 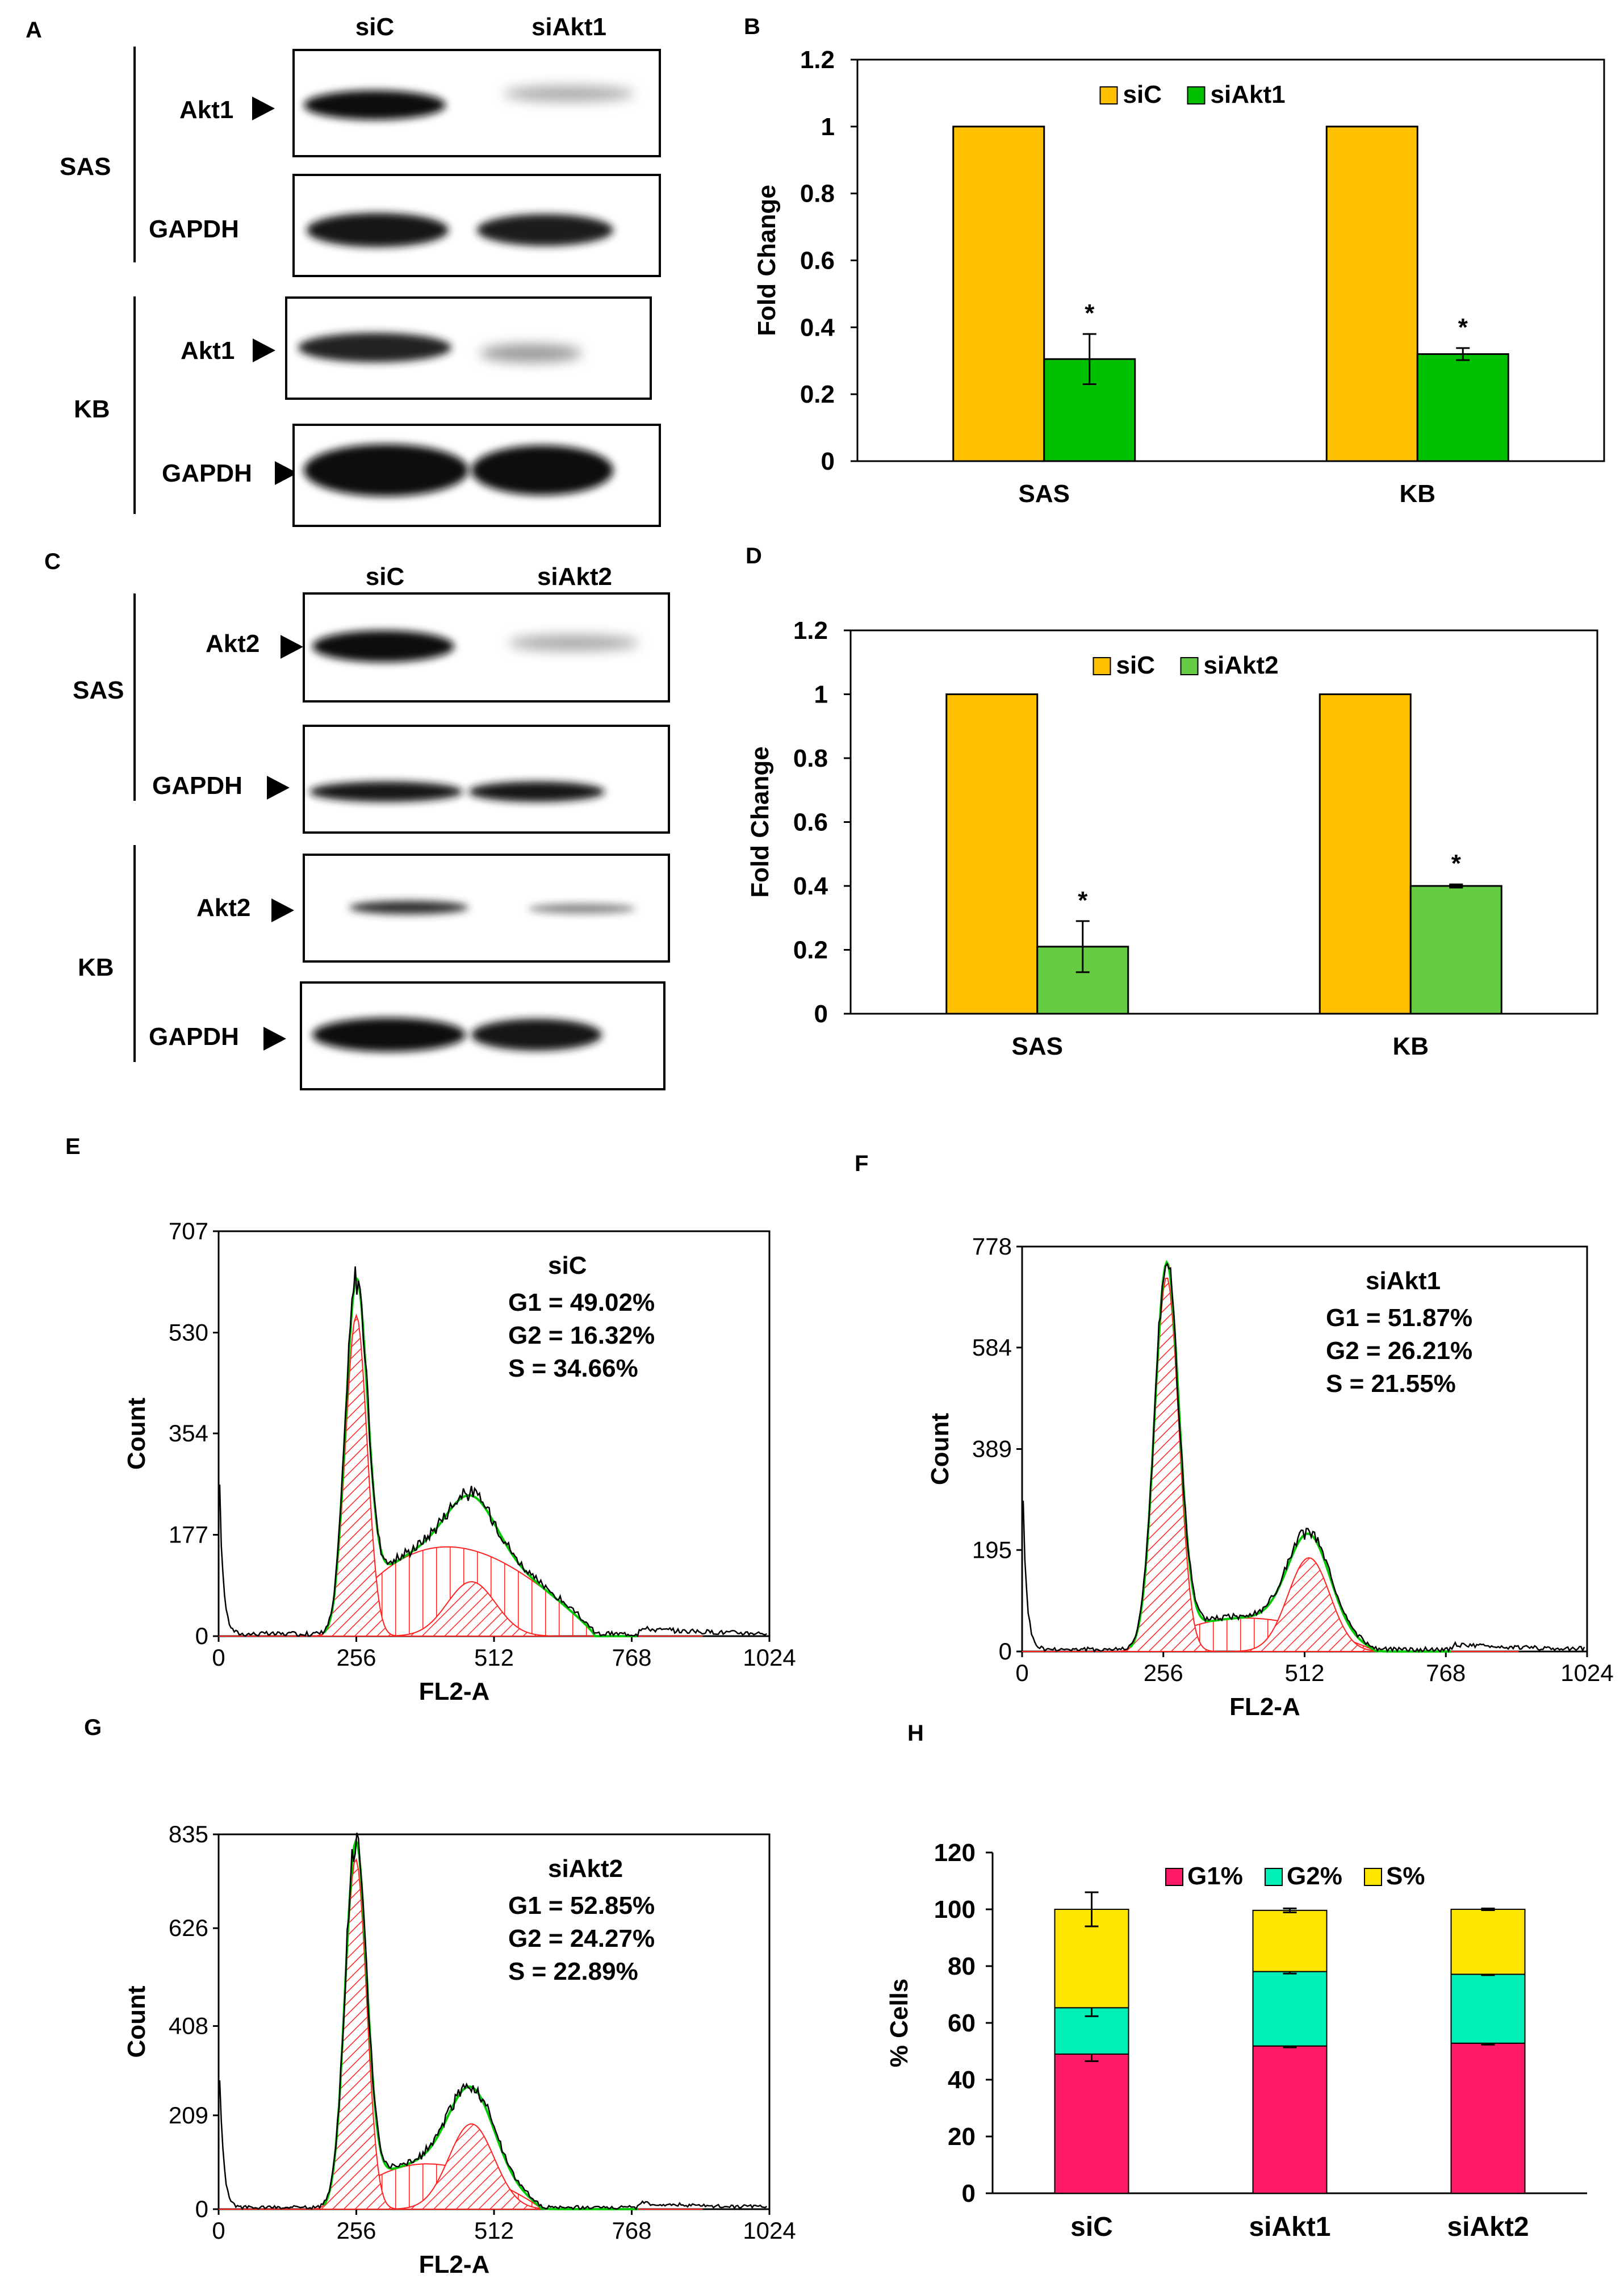 What do you see at coordinates (817, 261) in the screenshot?
I see `y-tick-label: 0.6` at bounding box center [817, 261].